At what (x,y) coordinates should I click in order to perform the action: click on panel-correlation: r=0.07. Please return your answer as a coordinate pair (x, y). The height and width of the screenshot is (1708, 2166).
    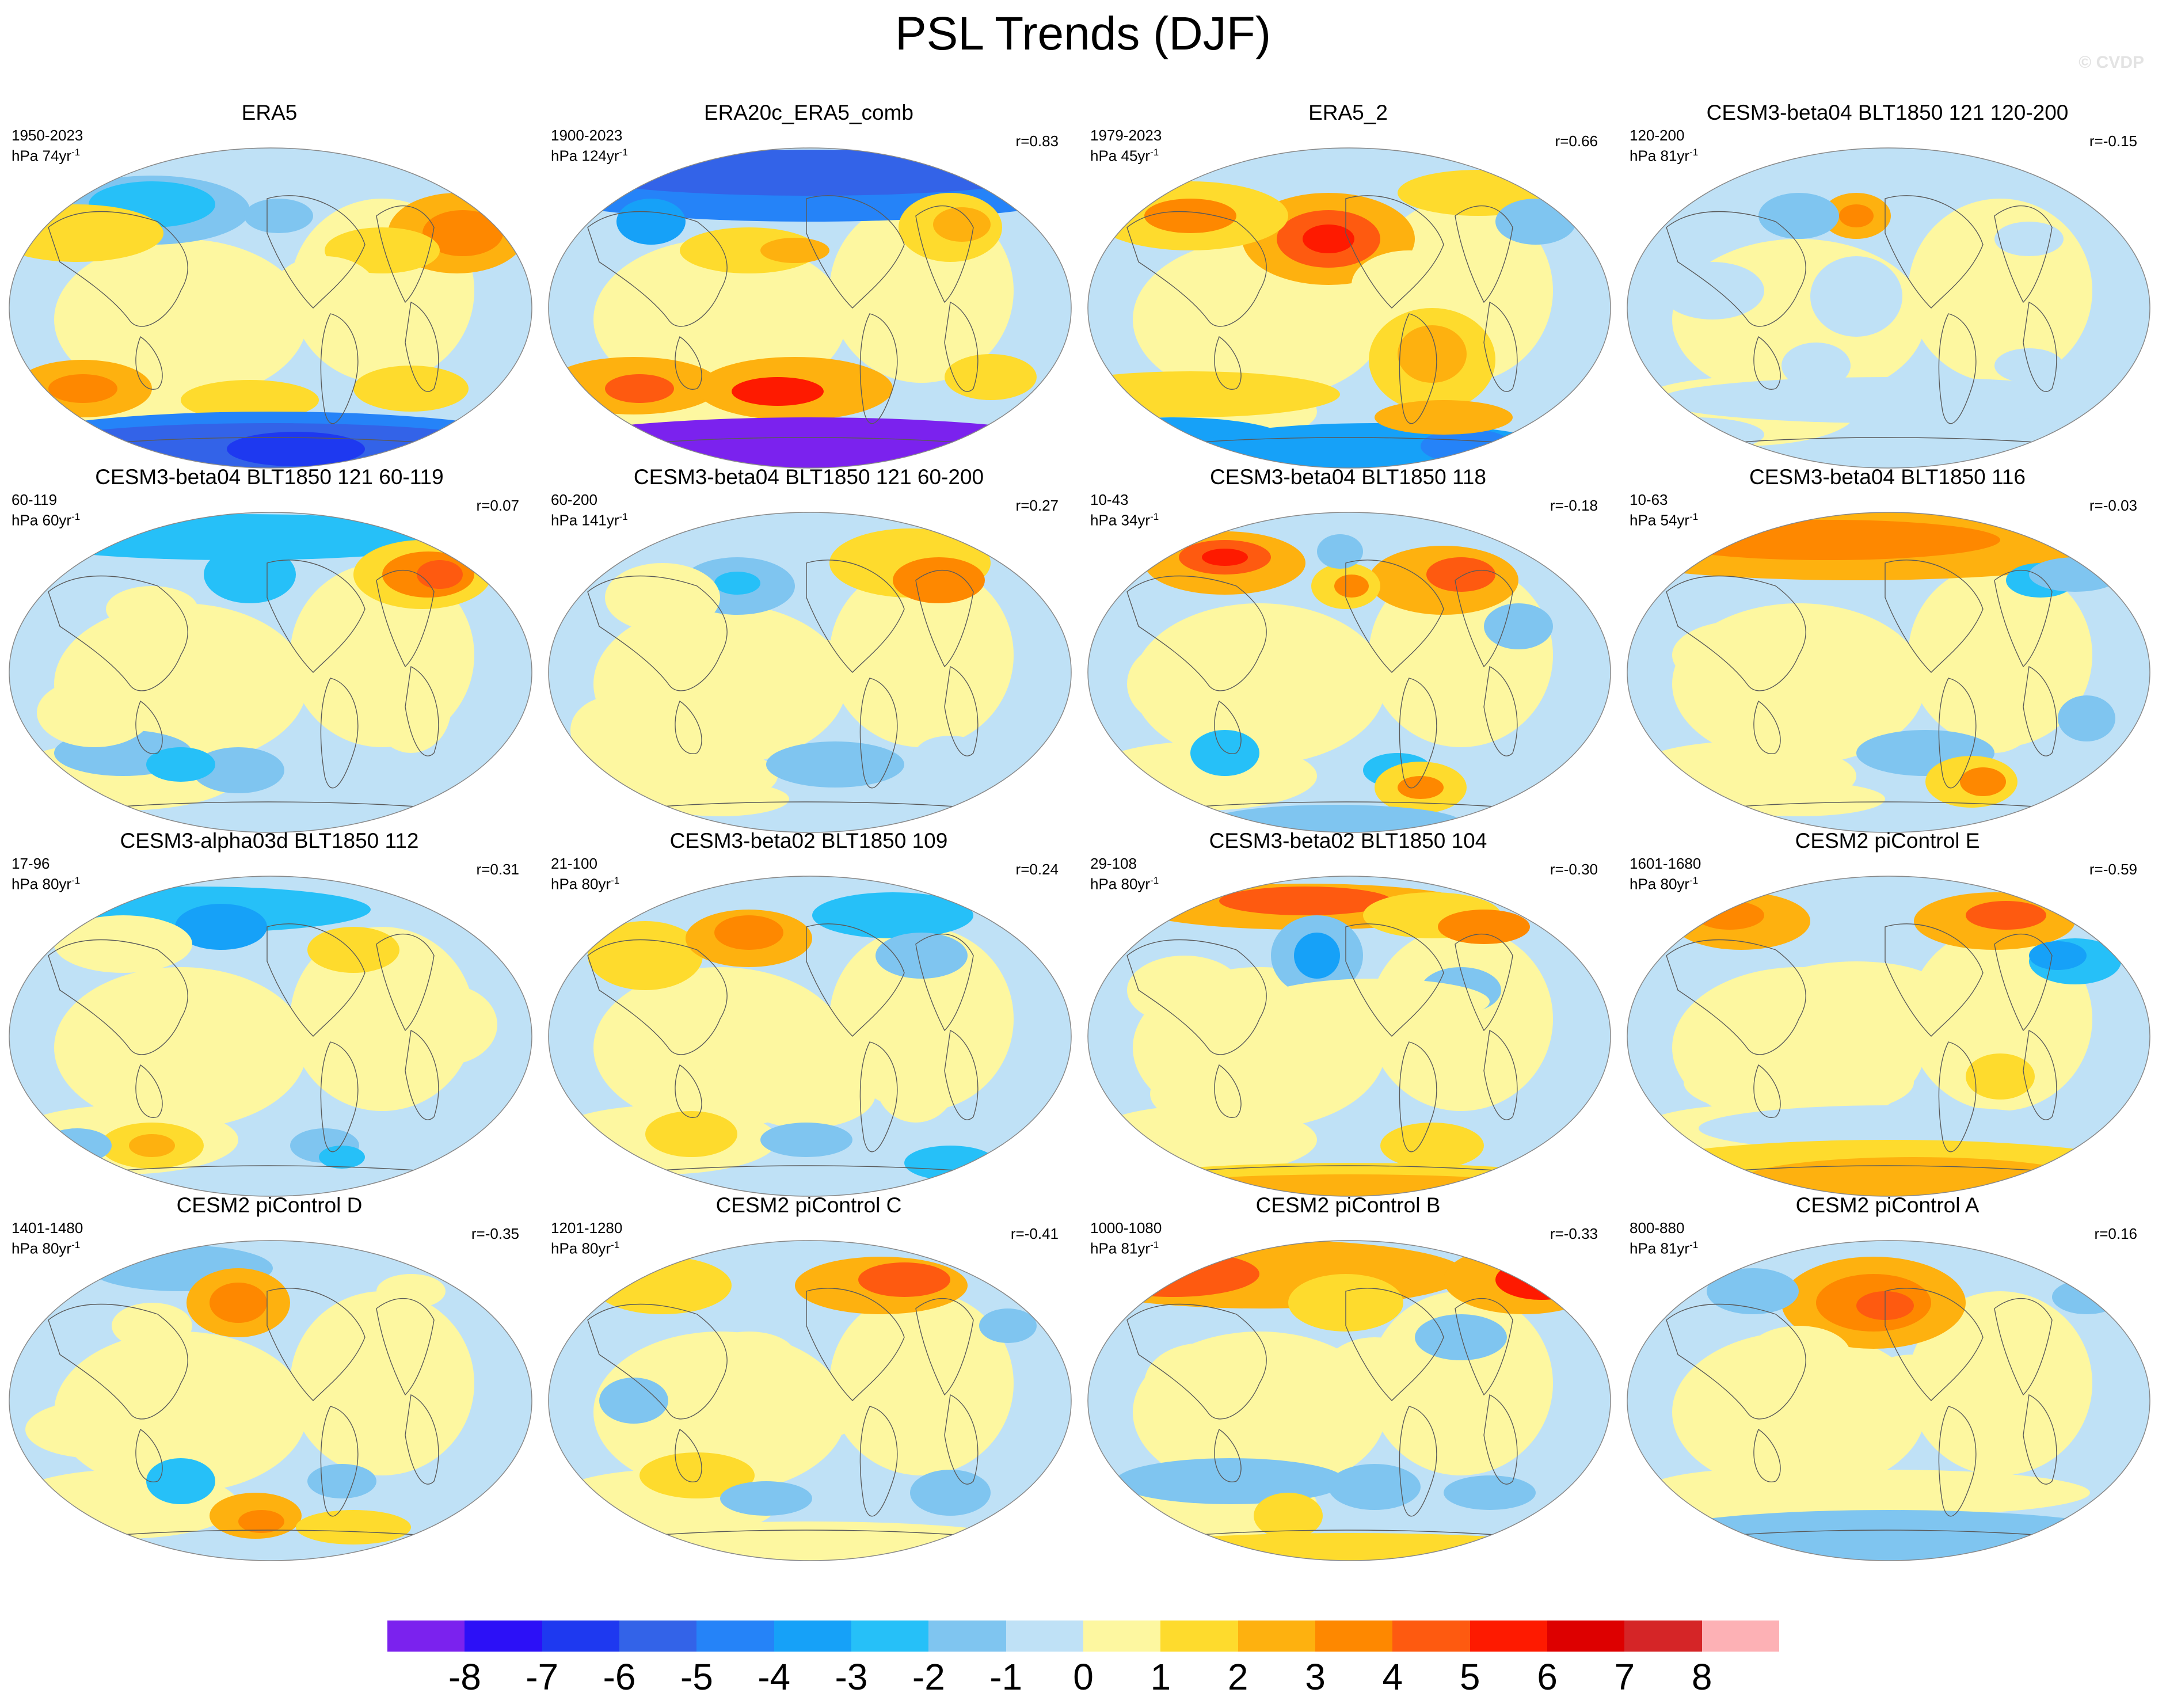
    Looking at the image, I should click on (497, 505).